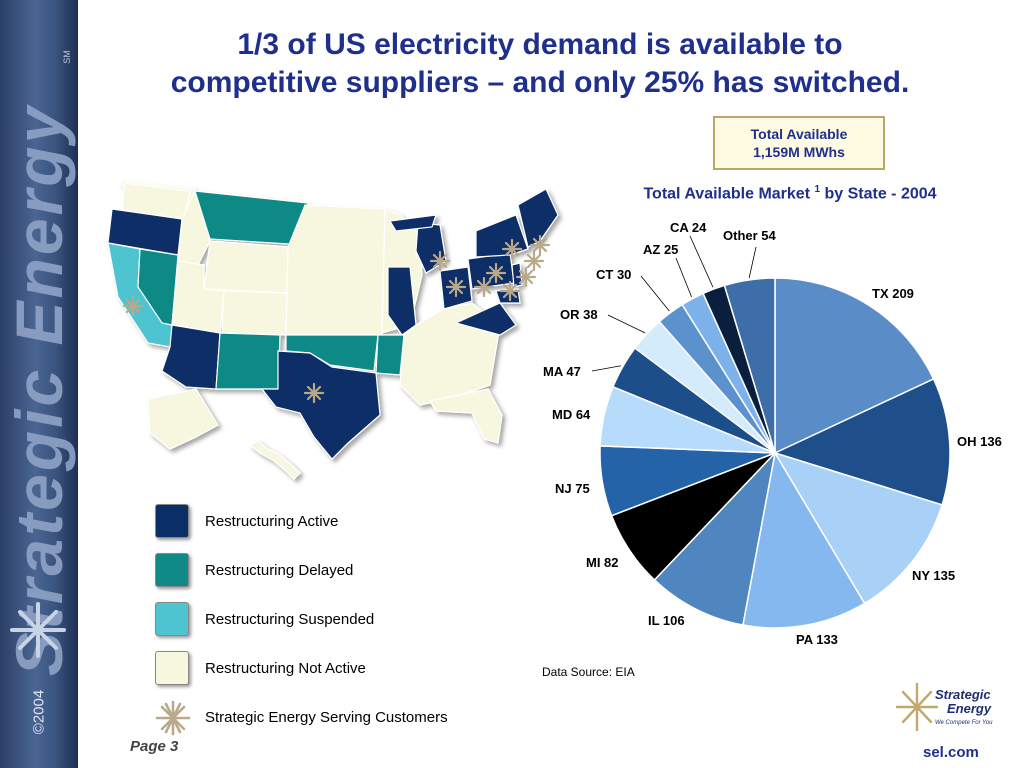 This screenshot has width=1024, height=768. Describe the element at coordinates (817, 189) in the screenshot. I see `chart-title-footnote: 1` at that location.